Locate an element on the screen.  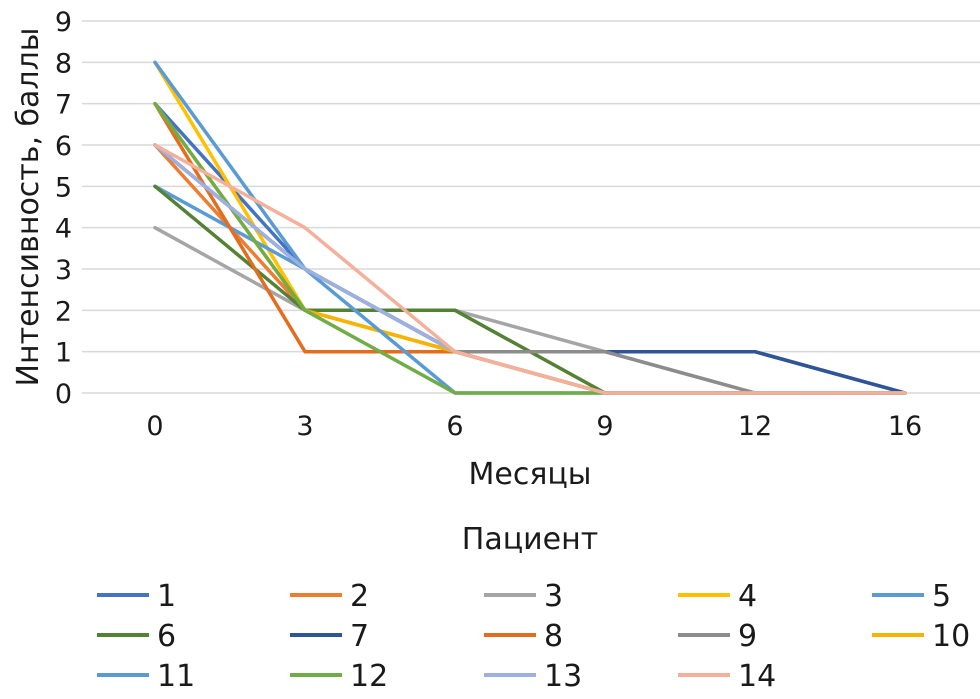
legend-title: Пациент is located at coordinates (530, 539).